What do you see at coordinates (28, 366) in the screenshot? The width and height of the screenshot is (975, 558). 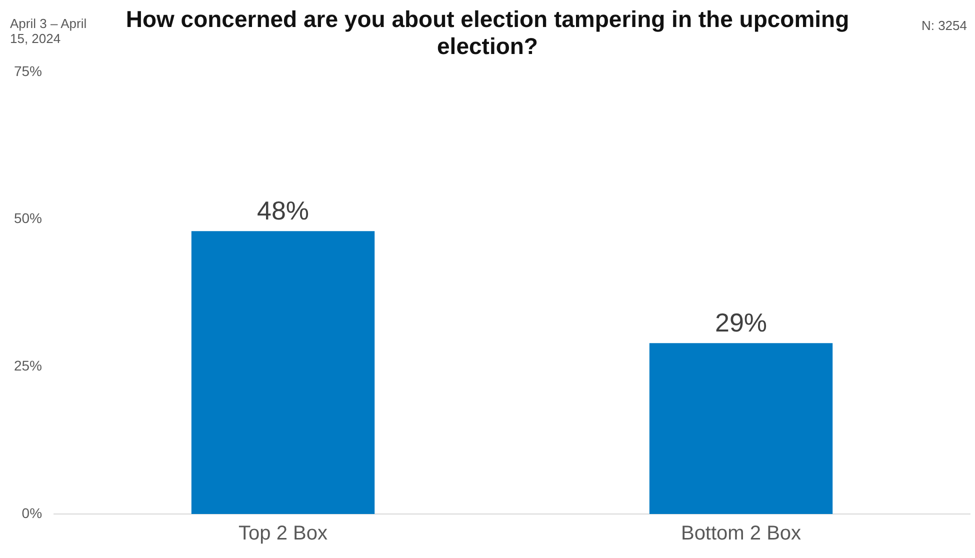 I see `y-tick-label: 25%` at bounding box center [28, 366].